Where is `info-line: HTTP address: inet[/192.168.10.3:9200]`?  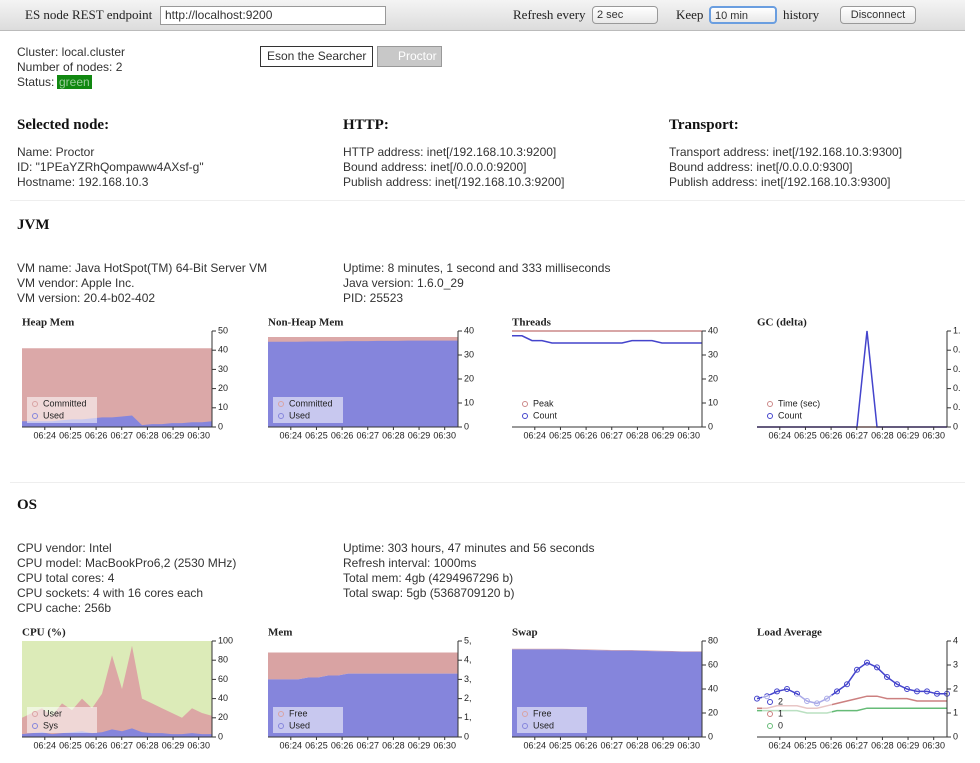 info-line: HTTP address: inet[/192.168.10.3:9200] is located at coordinates (450, 152).